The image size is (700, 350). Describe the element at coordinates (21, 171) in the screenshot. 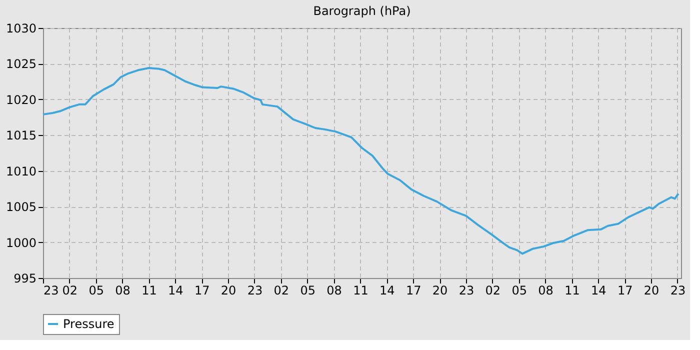

I see `y-tick-label: 1010` at that location.